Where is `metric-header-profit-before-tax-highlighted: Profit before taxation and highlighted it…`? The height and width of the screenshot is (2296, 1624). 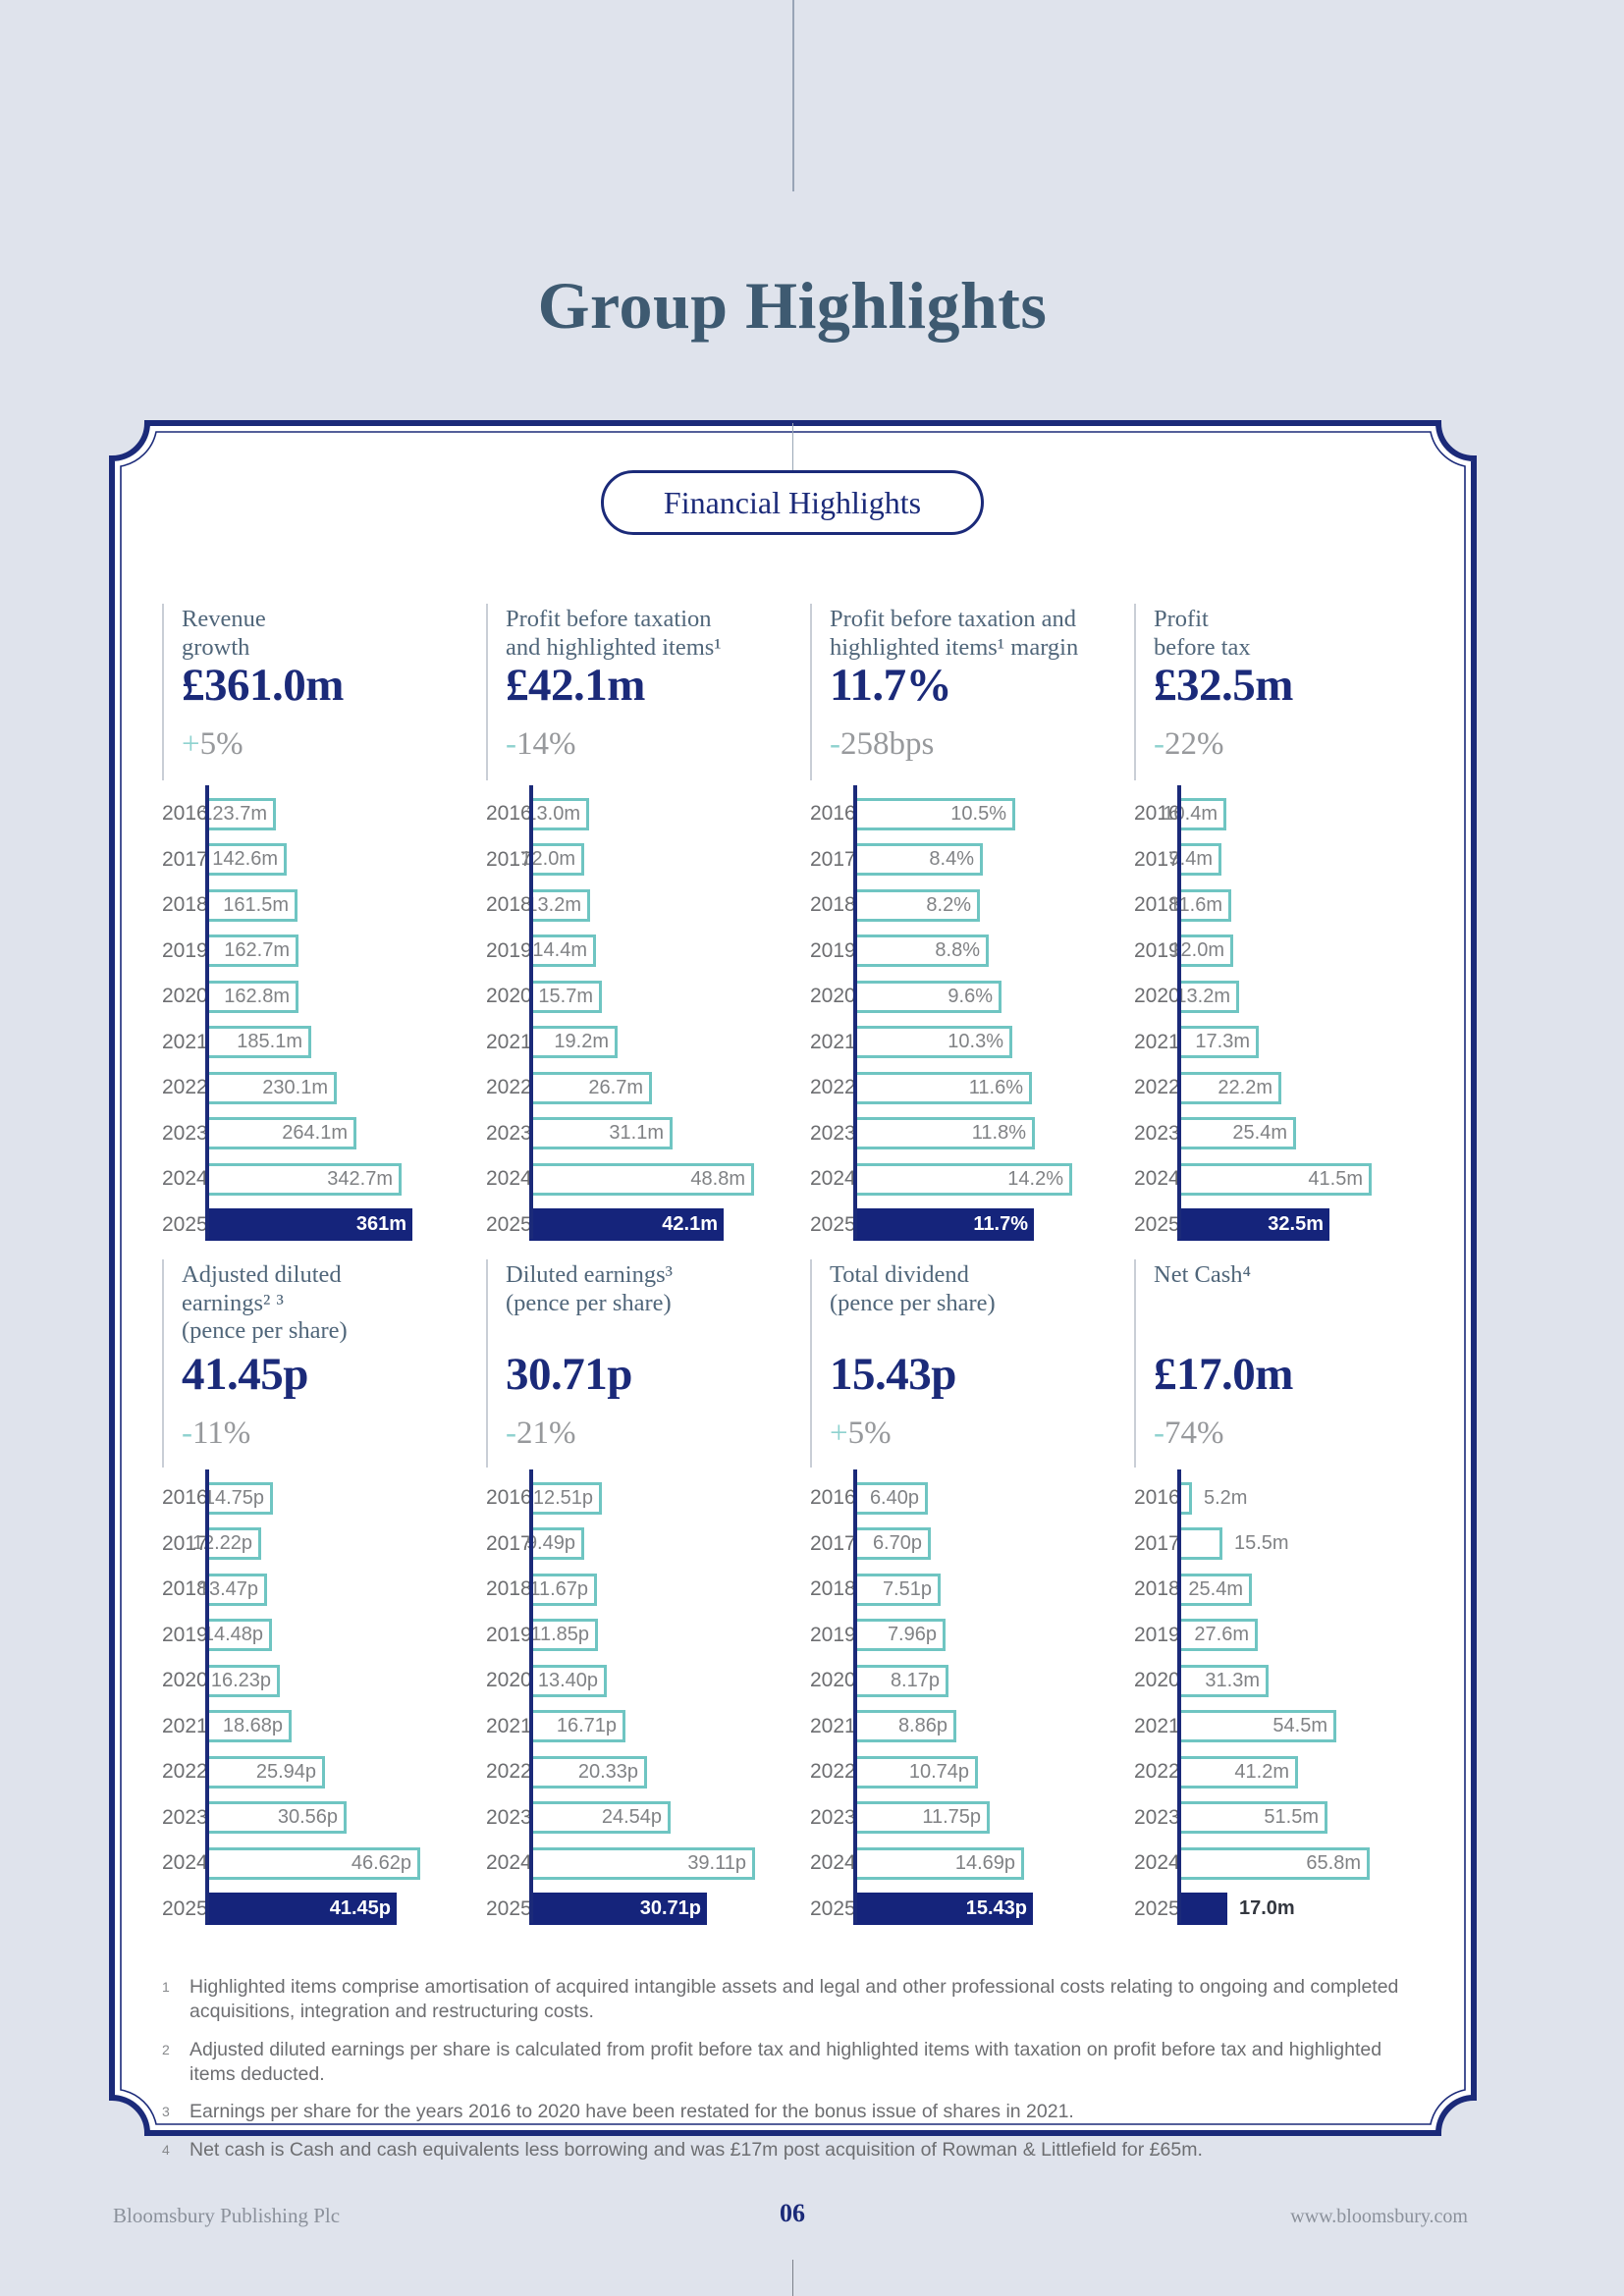 metric-header-profit-before-tax-highlighted: Profit before taxation and highlighted it… is located at coordinates (641, 692).